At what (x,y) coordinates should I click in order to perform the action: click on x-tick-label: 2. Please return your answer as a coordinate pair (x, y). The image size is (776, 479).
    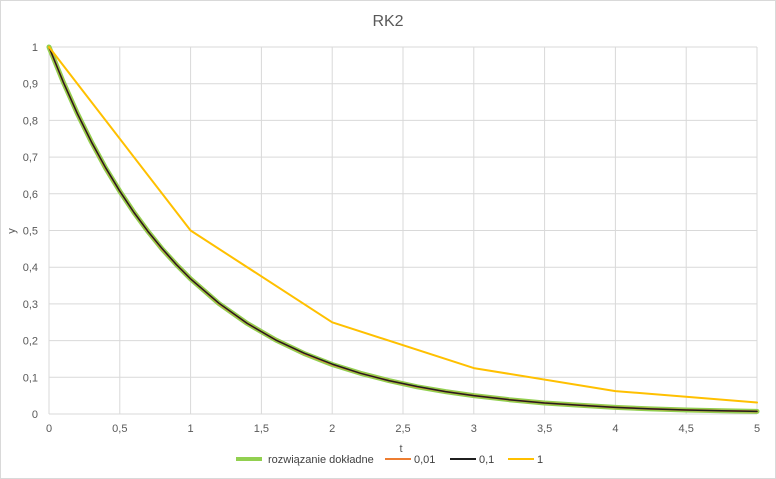
    Looking at the image, I should click on (332, 429).